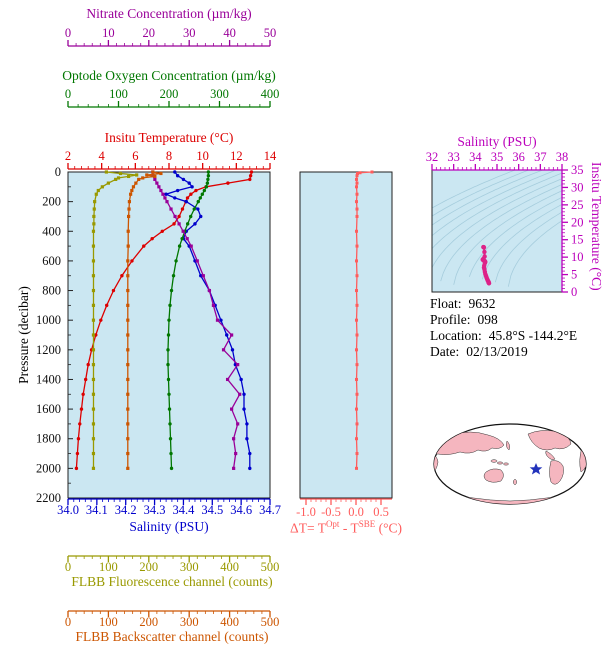  Describe the element at coordinates (577, 170) in the screenshot. I see `svg-text: 35` at that location.